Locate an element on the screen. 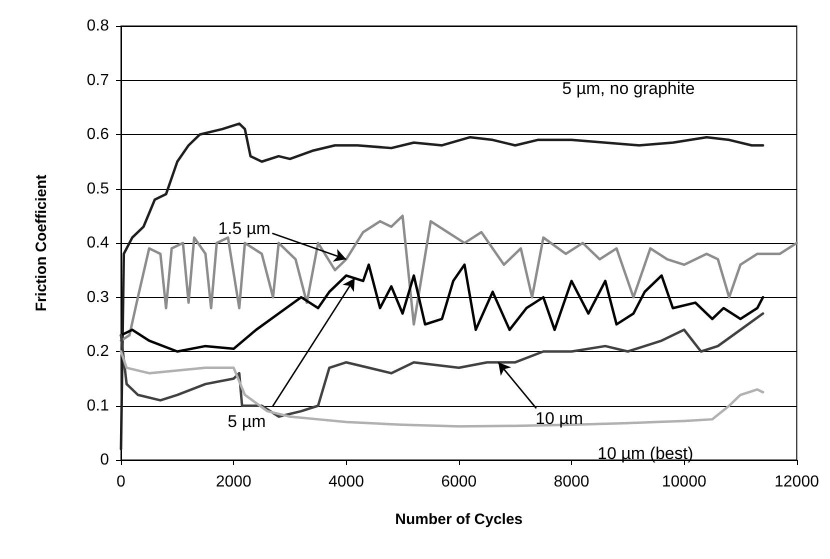 The width and height of the screenshot is (830, 559). y-tick-label: 0.2 is located at coordinates (98, 351).